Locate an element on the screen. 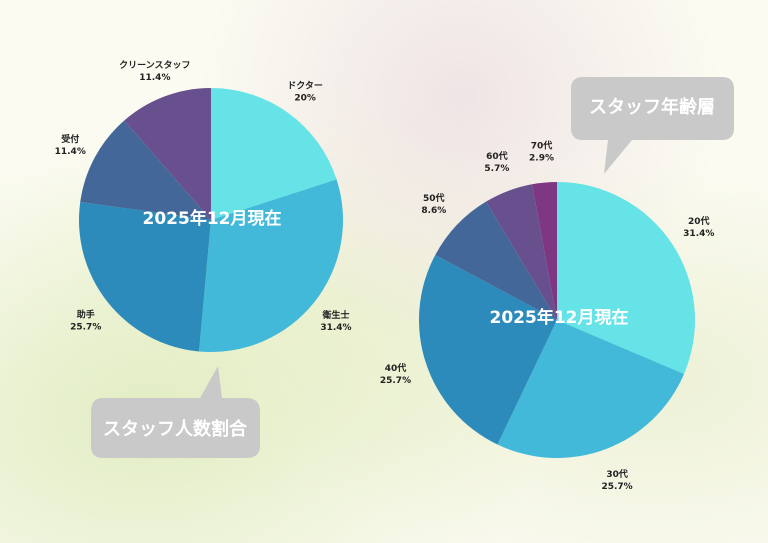 The height and width of the screenshot is (543, 768). slice-value-label: 8.6% is located at coordinates (433, 211).